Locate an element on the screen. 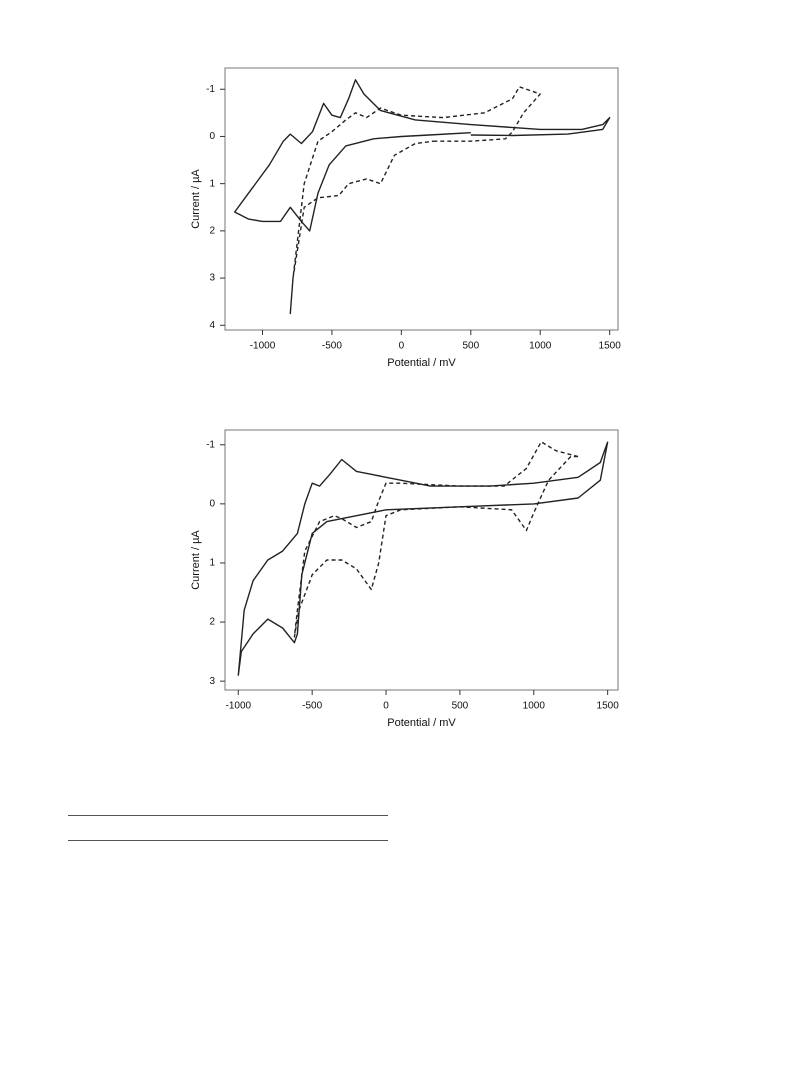 The width and height of the screenshot is (808, 1067). y-tick-label: 4 is located at coordinates (212, 325).